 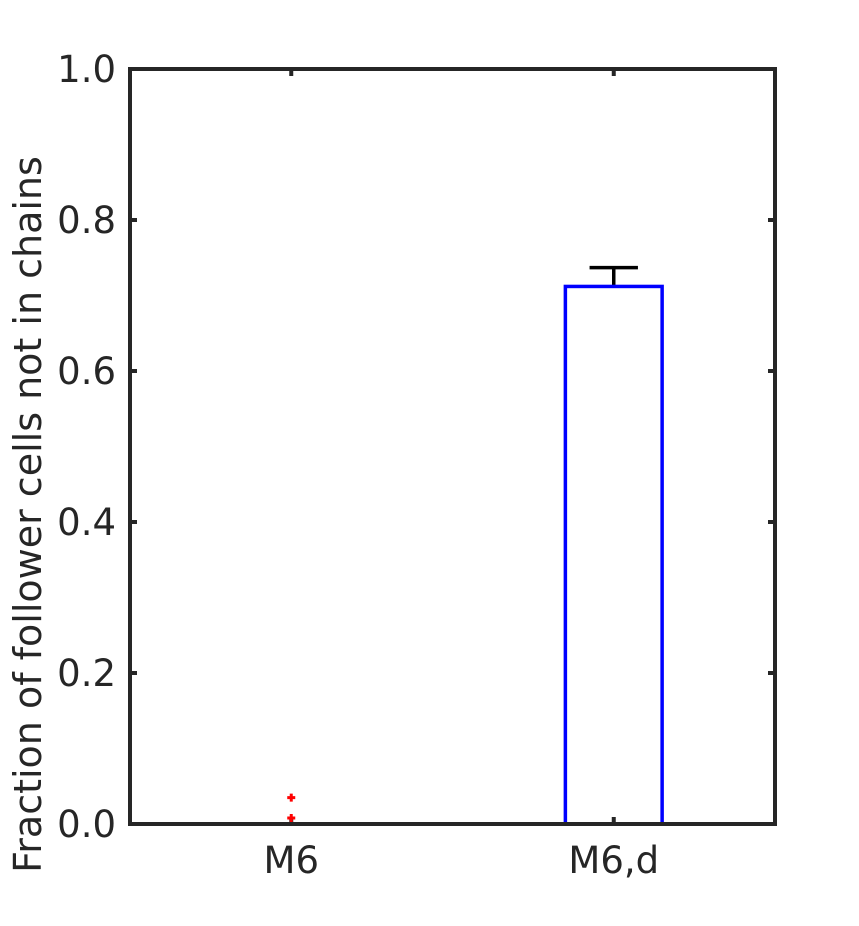 I want to click on y-tick-label: 0.0, so click(x=86, y=824).